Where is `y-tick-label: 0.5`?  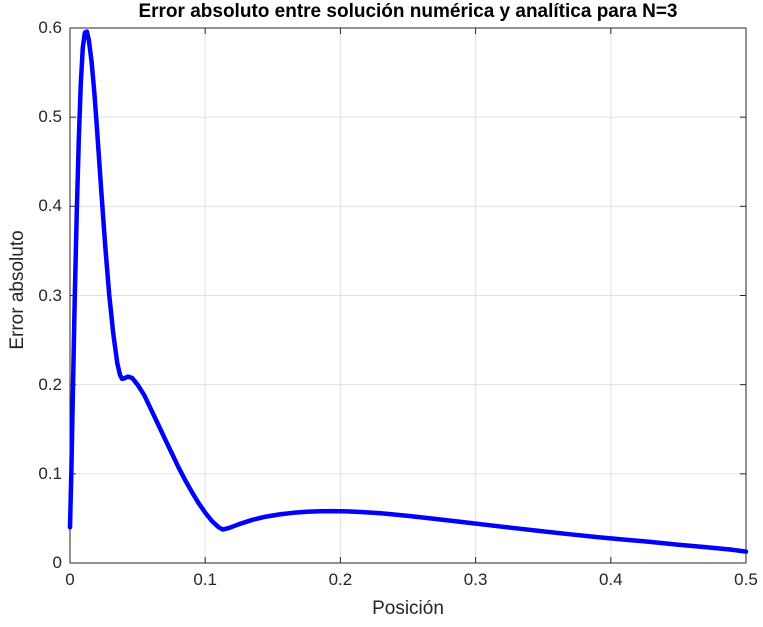
y-tick-label: 0.5 is located at coordinates (50, 117).